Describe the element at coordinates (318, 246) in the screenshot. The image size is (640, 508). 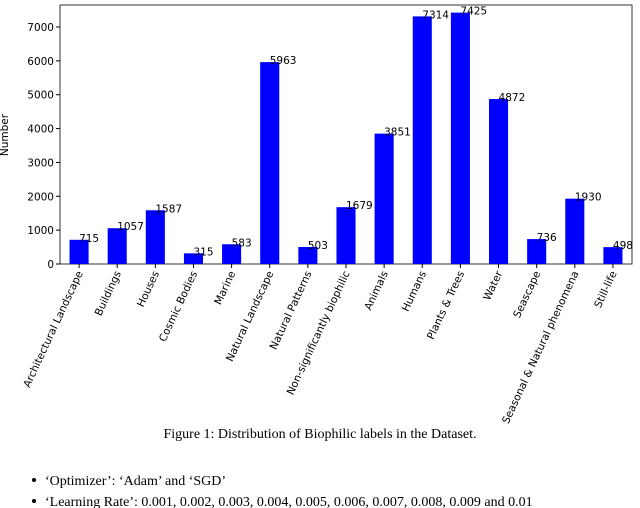
I see `value-label: 503` at that location.